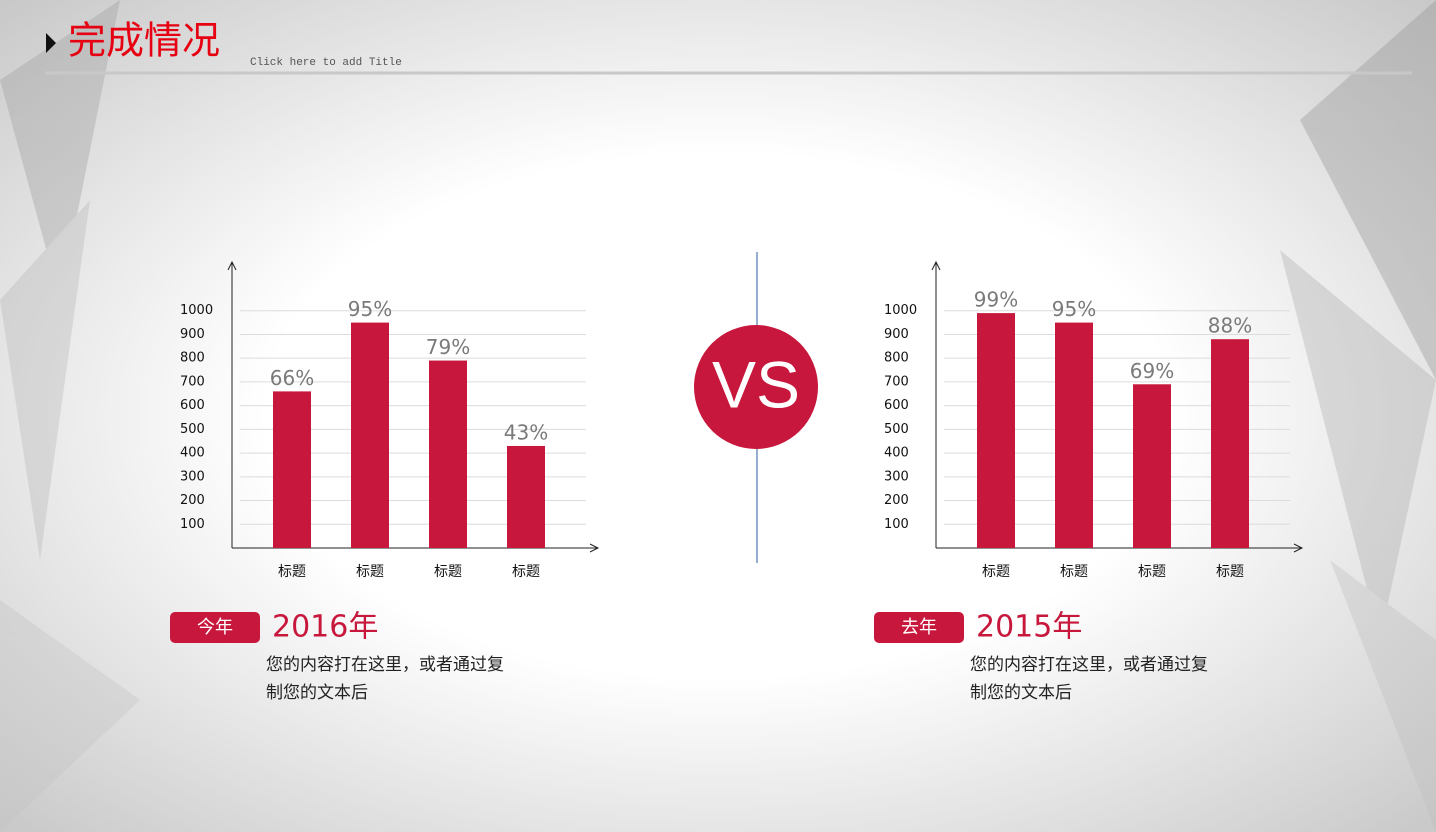 This screenshot has width=1436, height=832. I want to click on value-label: 99%, so click(996, 300).